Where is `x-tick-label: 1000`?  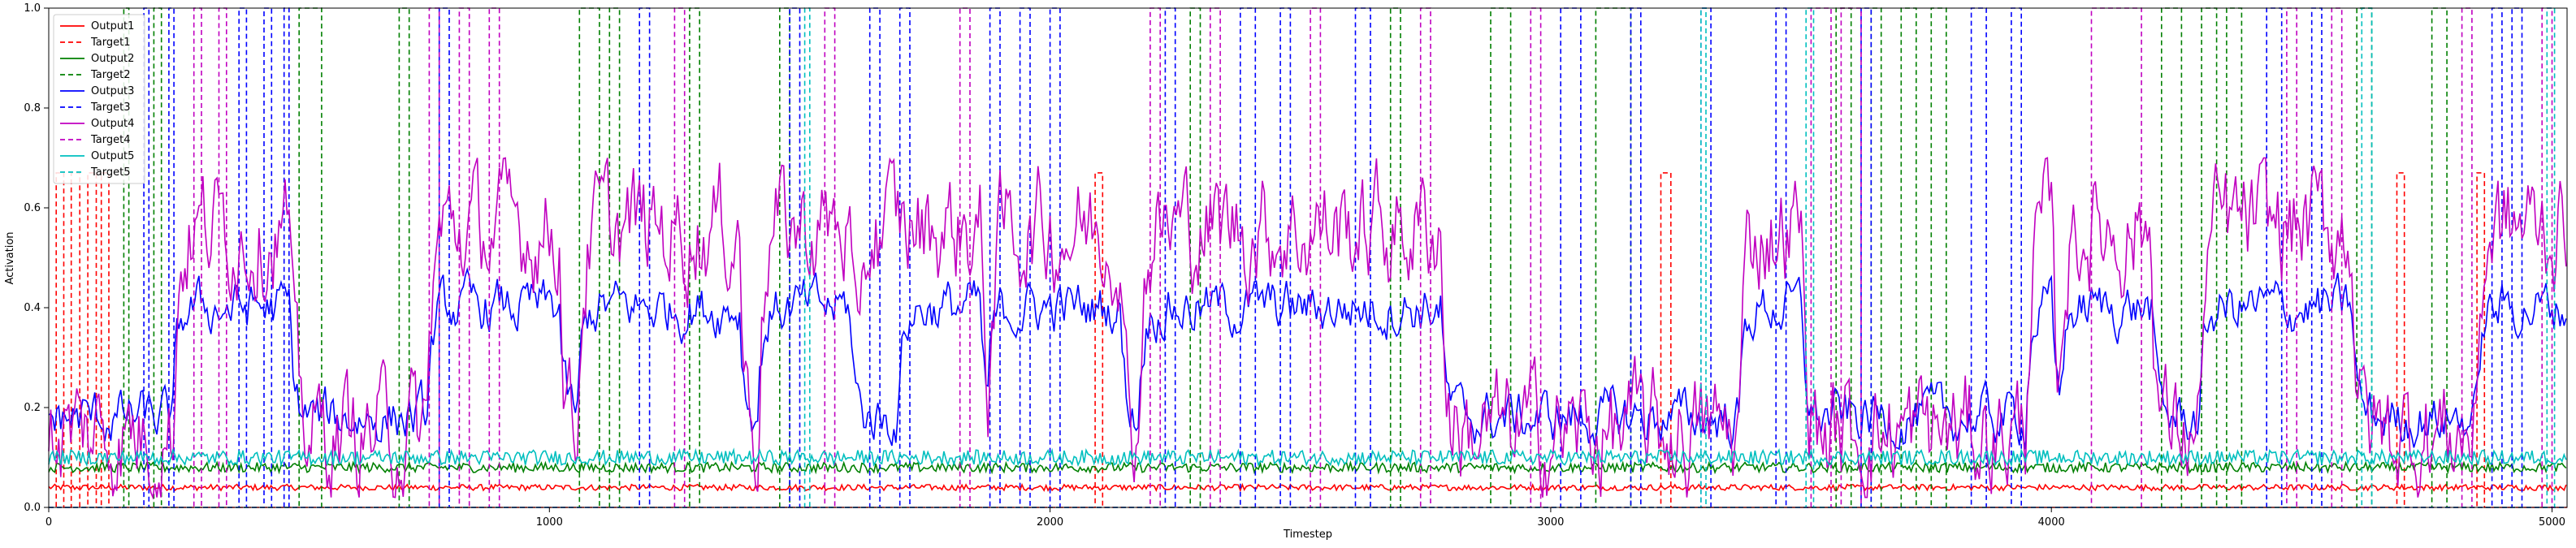 x-tick-label: 1000 is located at coordinates (549, 522).